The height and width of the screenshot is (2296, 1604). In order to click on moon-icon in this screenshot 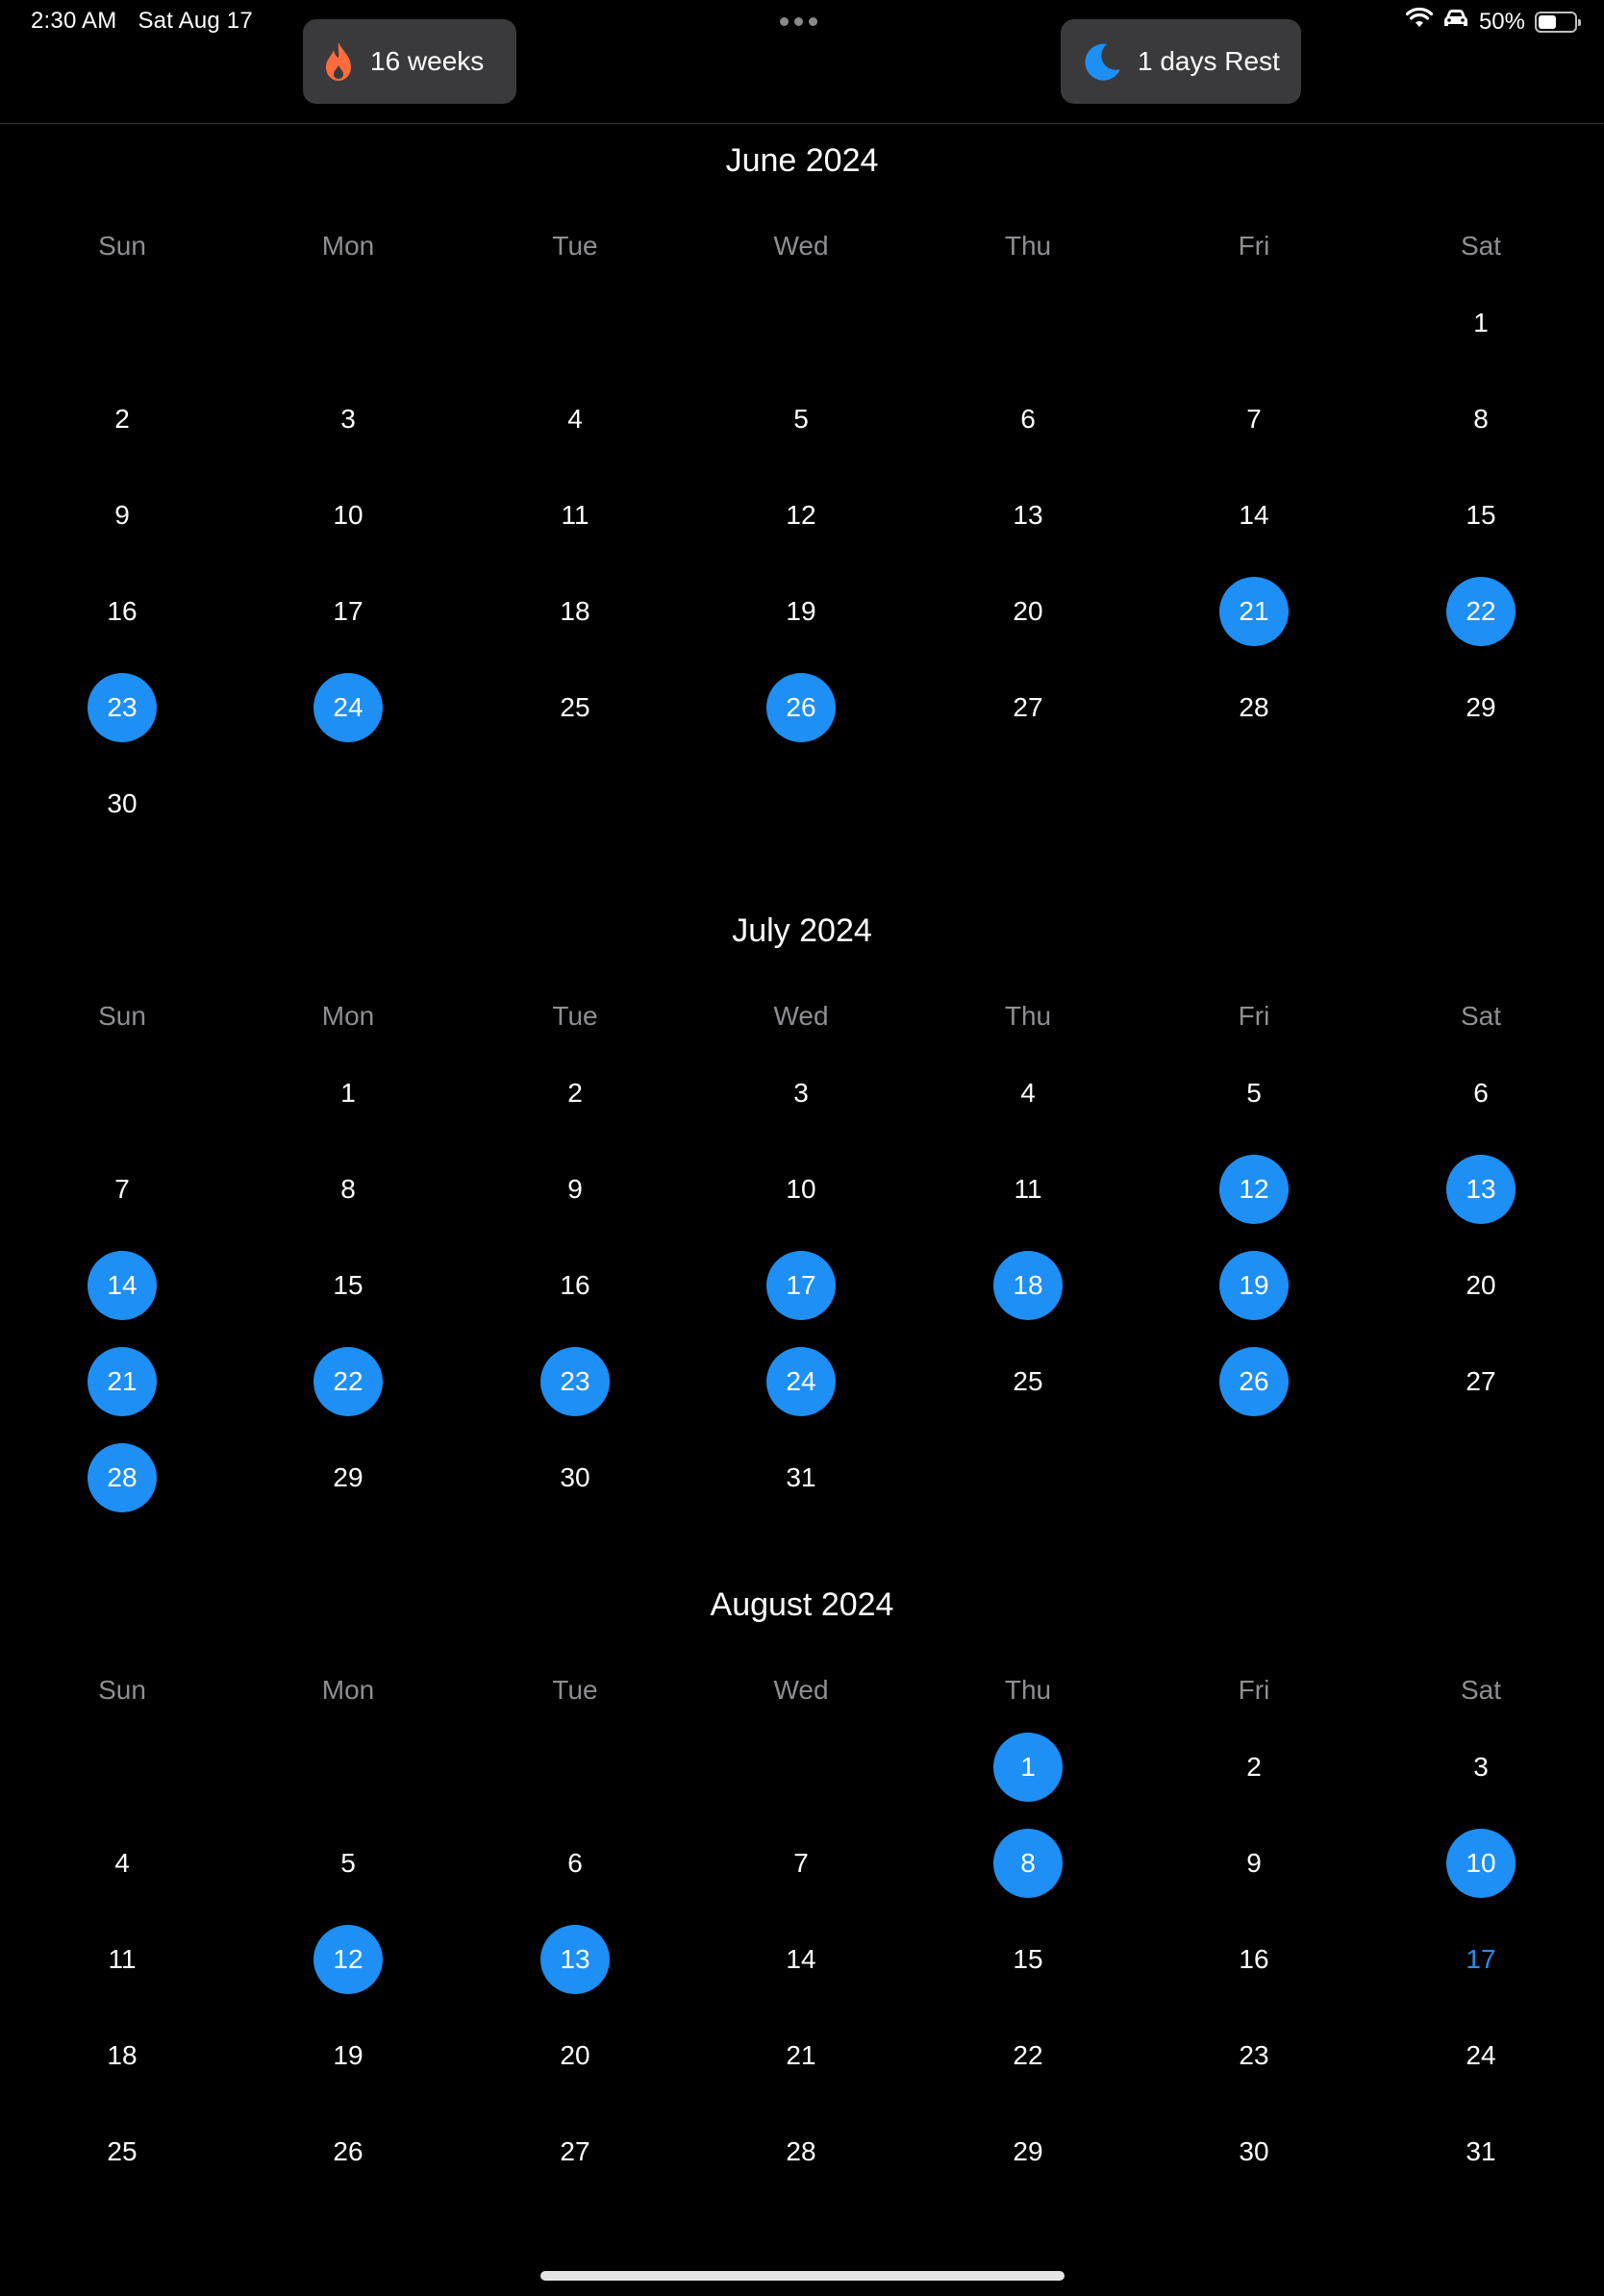, I will do `click(1101, 61)`.